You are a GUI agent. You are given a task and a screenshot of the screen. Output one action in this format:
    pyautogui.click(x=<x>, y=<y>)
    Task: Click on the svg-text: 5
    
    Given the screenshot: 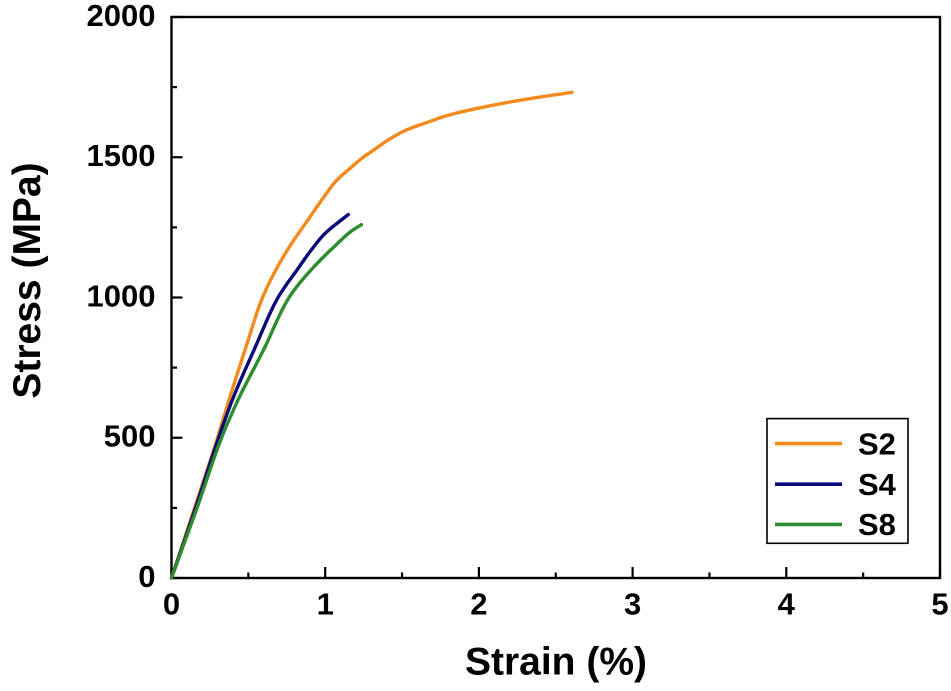 What is the action you would take?
    pyautogui.click(x=939, y=604)
    